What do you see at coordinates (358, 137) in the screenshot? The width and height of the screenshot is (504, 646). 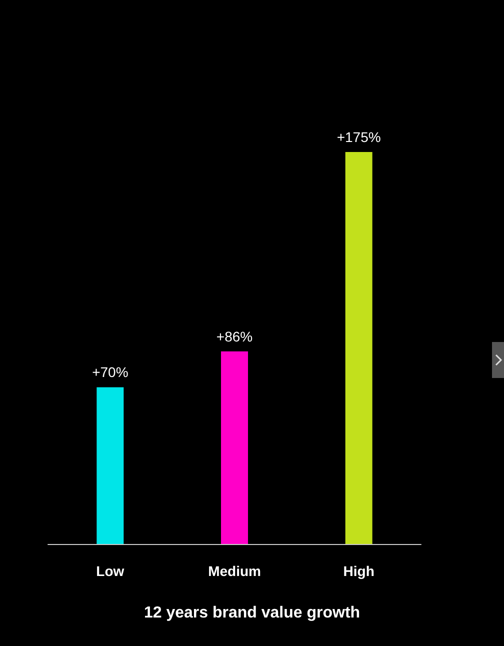 I see `data-label: +175%` at bounding box center [358, 137].